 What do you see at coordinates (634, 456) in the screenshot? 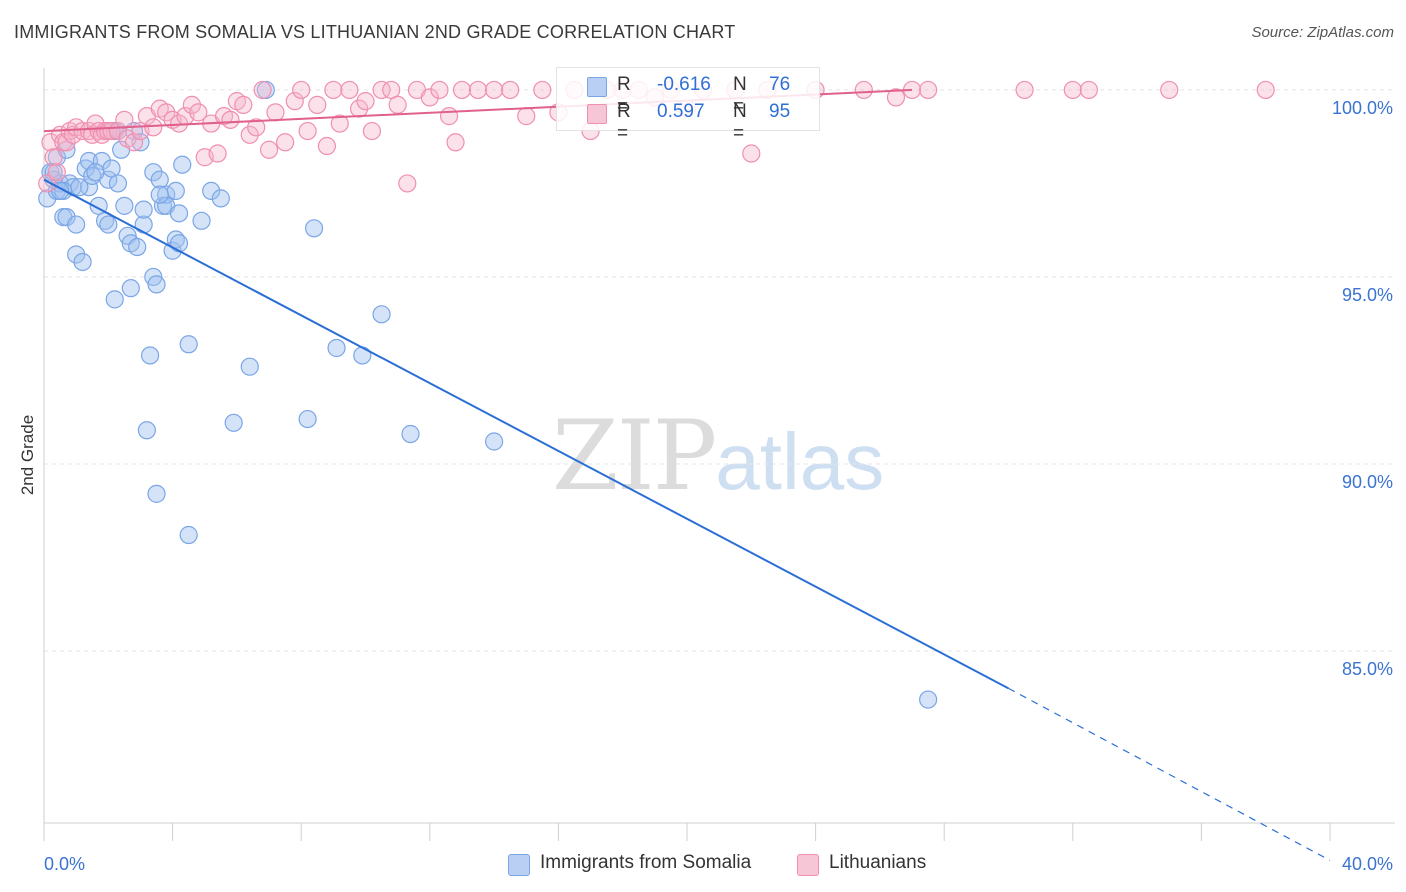
I see `watermark-zip: ZIP` at bounding box center [634, 456].